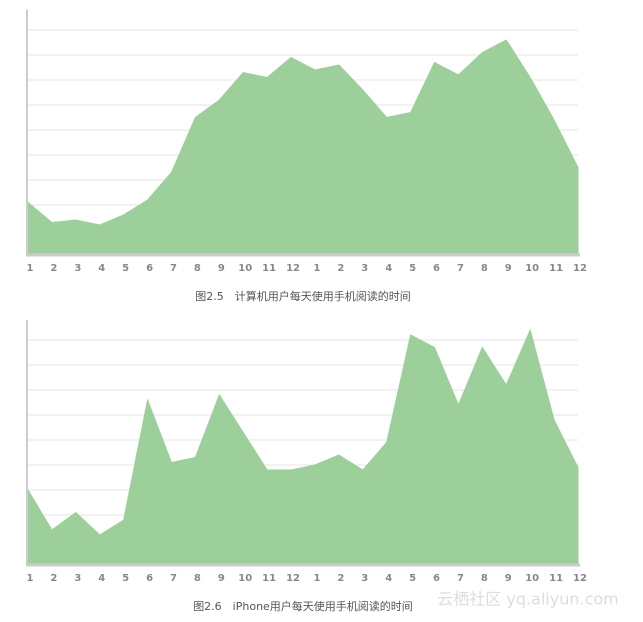 Image resolution: width=643 pixels, height=622 pixels. What do you see at coordinates (303, 606) in the screenshot?
I see `caption: 图2.6 iPhone用户每天使用手机阅读的时间` at bounding box center [303, 606].